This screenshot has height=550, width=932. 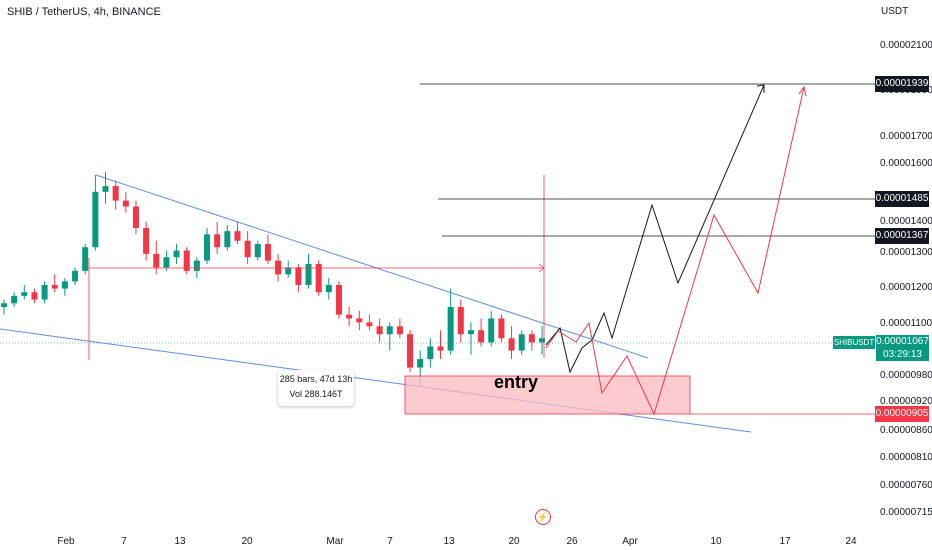 I want to click on time-axis-tick: 26, so click(x=572, y=541).